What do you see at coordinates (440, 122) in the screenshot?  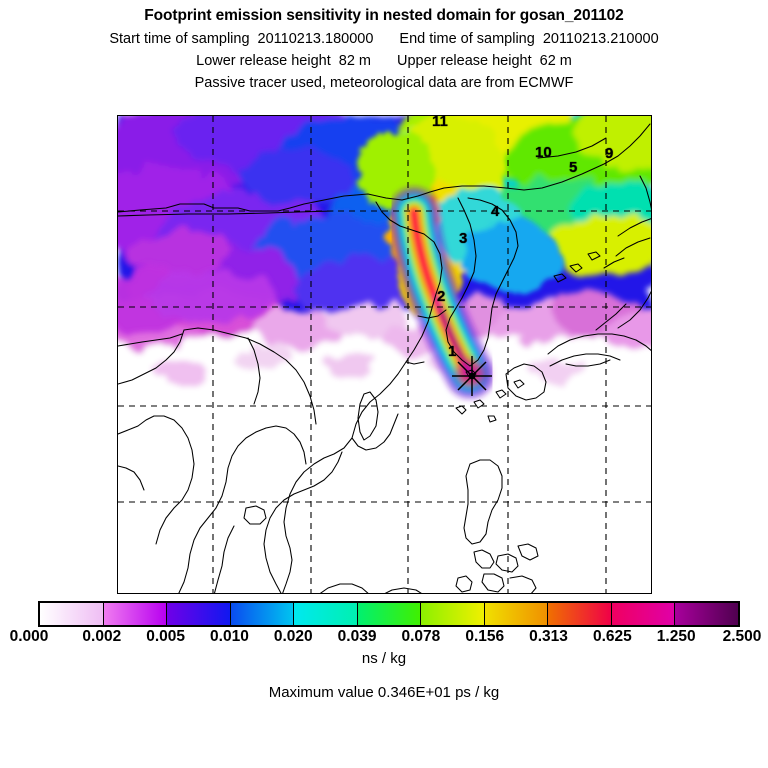 I see `hour-label-11: 11` at bounding box center [440, 122].